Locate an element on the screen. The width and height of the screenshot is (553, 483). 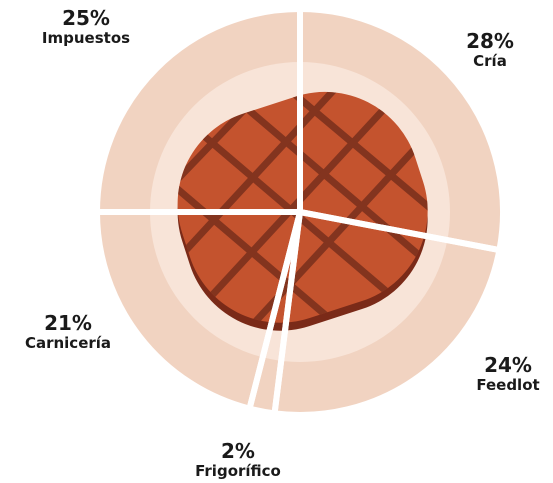
value-label: 24% is located at coordinates (508, 365).